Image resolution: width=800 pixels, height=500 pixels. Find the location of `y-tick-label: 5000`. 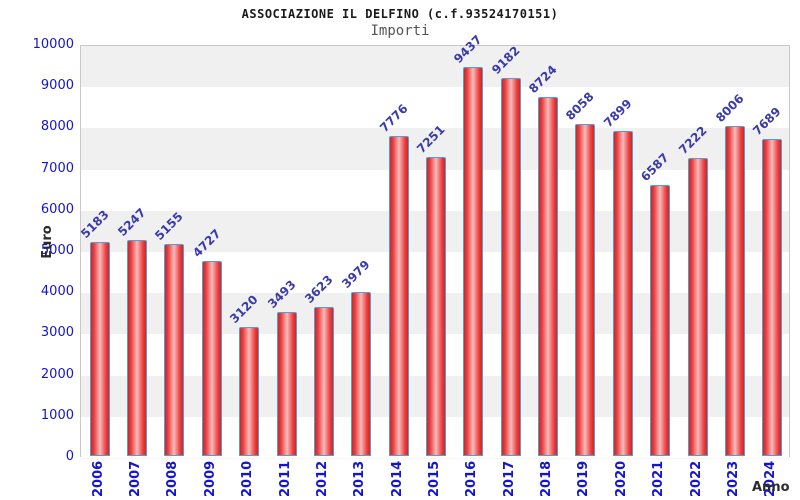

y-tick-label: 5000 is located at coordinates (57, 250).